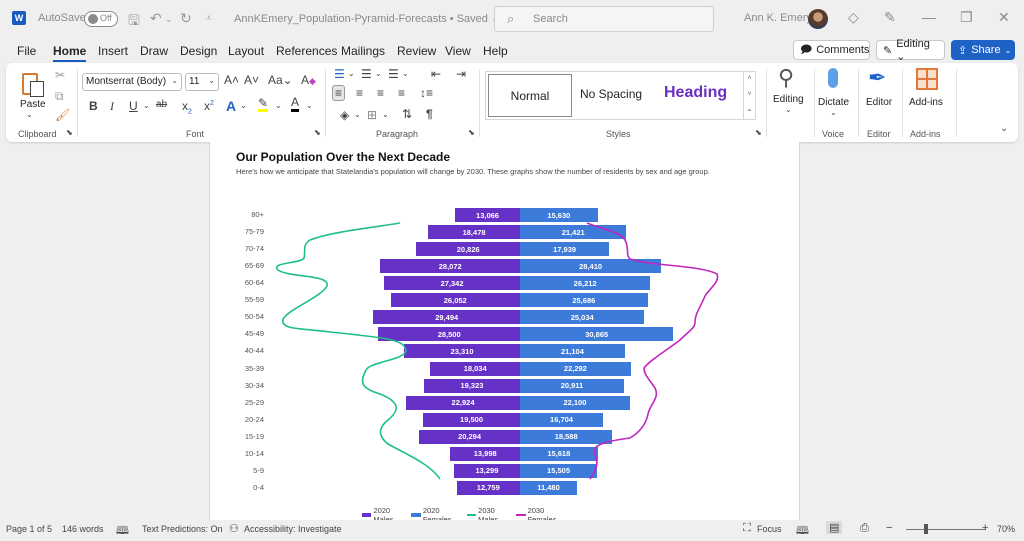 The height and width of the screenshot is (541, 1024). I want to click on customize-qat-icon: ⩡, so click(209, 18).